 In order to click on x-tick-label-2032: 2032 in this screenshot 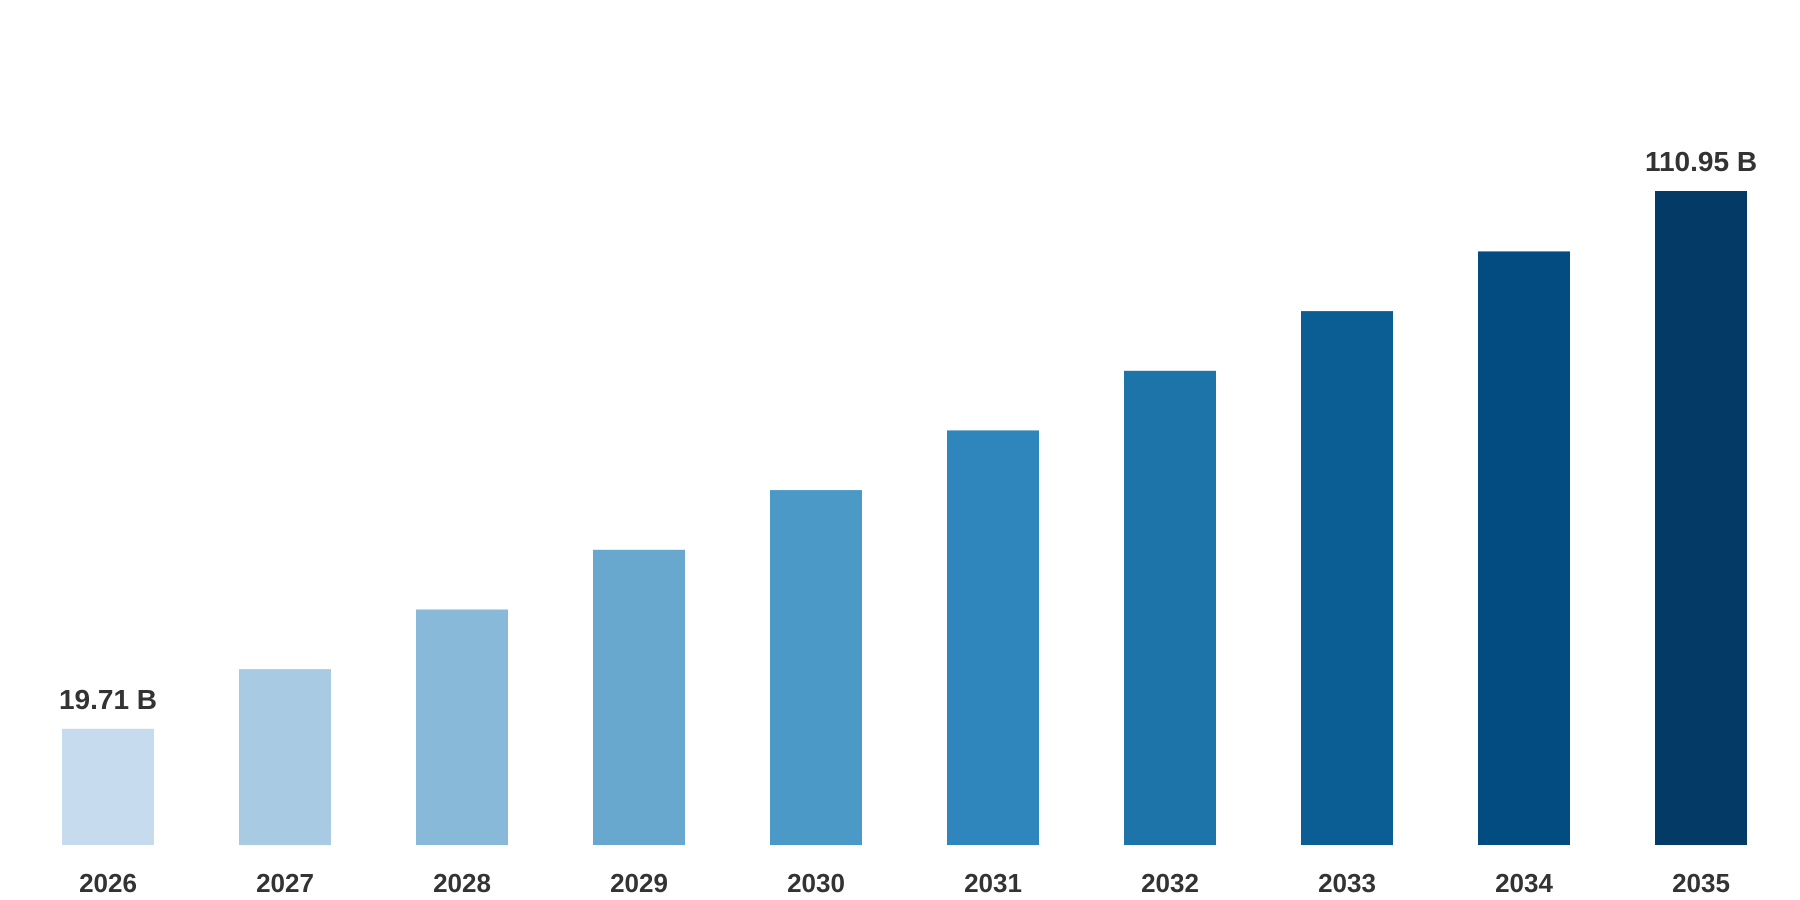, I will do `click(1170, 883)`.